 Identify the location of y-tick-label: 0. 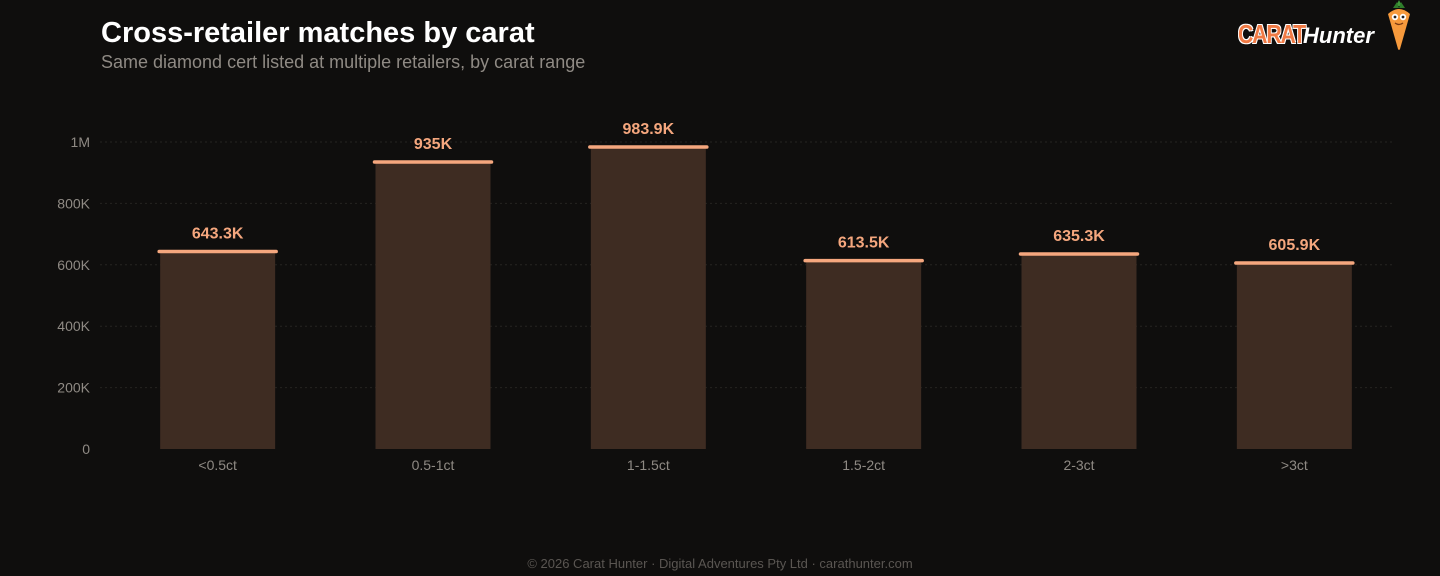
(86, 449).